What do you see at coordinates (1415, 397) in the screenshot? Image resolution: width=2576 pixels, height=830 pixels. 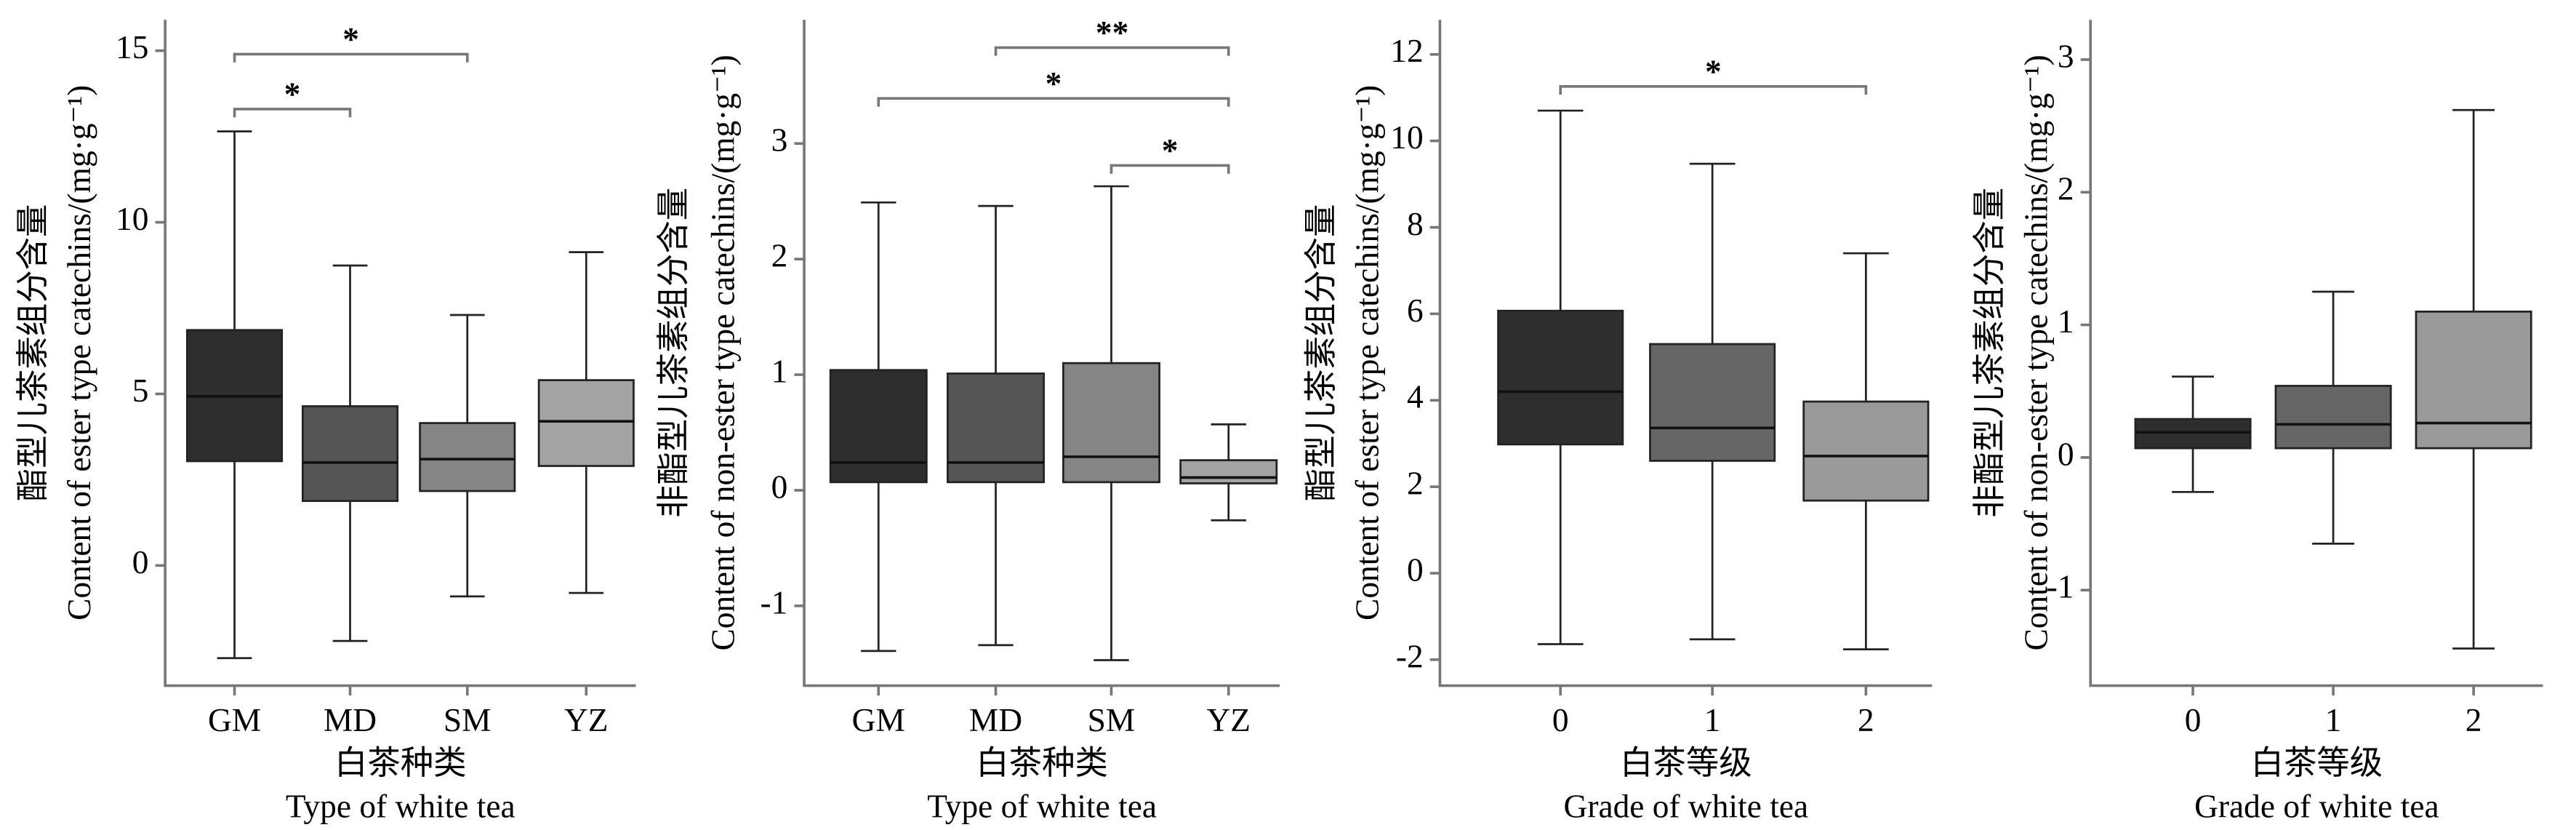 I see `y-tick-label: 4` at bounding box center [1415, 397].